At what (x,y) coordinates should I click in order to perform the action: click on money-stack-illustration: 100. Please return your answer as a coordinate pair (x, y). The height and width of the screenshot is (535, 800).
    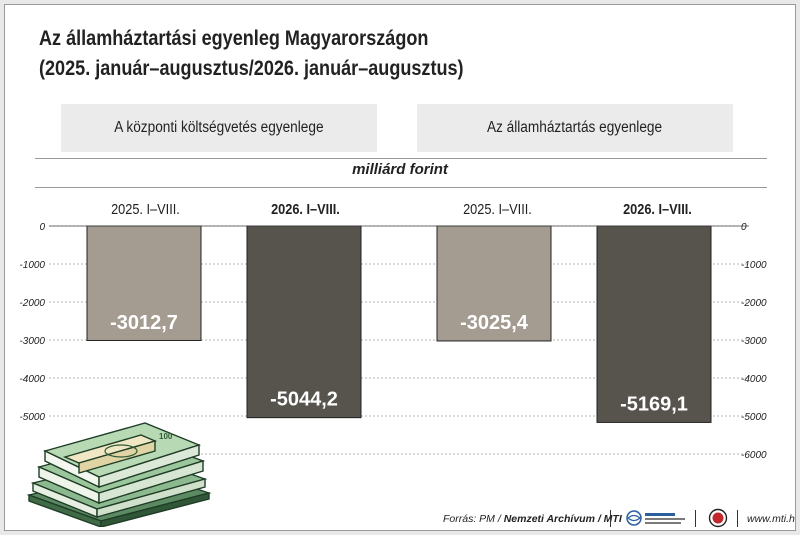
    Looking at the image, I should click on (119, 474).